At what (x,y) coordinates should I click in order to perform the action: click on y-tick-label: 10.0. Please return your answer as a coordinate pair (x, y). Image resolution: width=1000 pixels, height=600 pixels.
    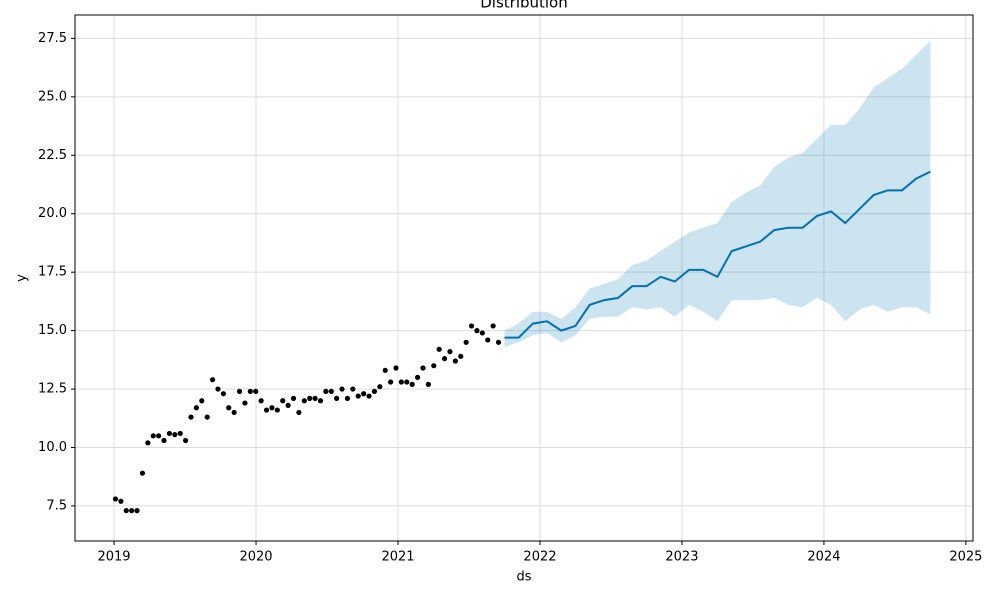
    Looking at the image, I should click on (52, 447).